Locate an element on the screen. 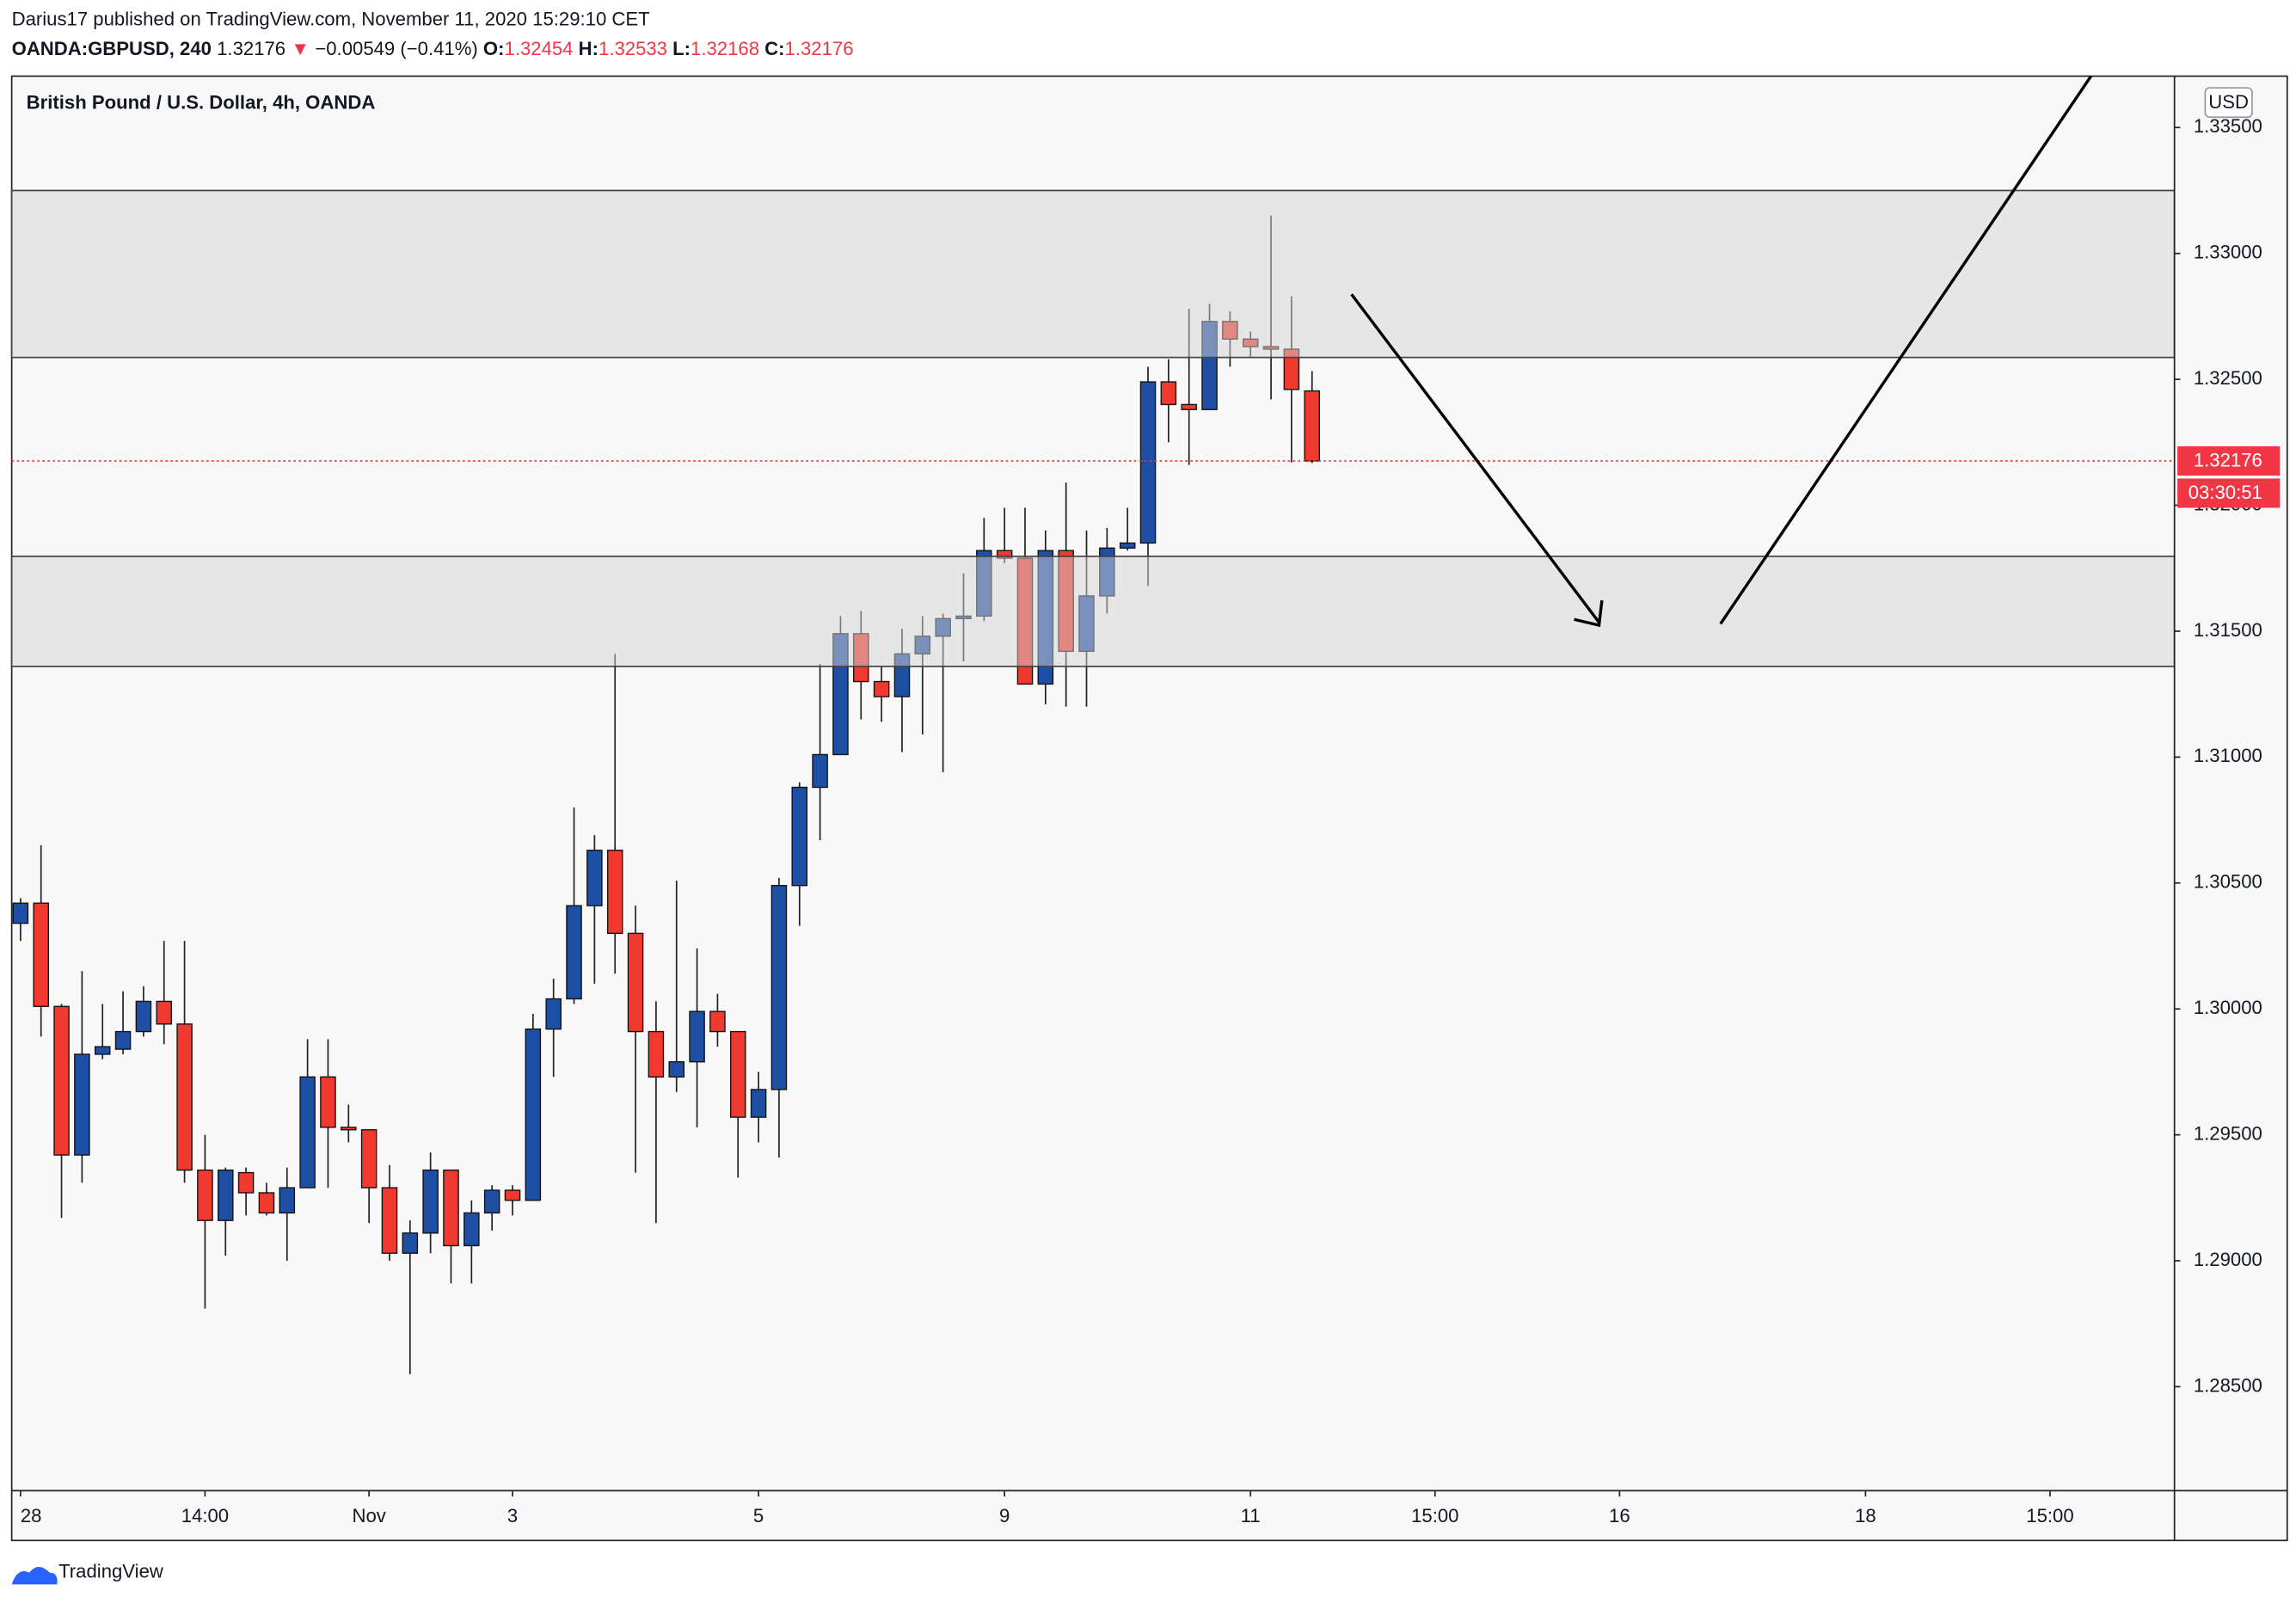  price-tag-label: 1.32176 is located at coordinates (2228, 460).